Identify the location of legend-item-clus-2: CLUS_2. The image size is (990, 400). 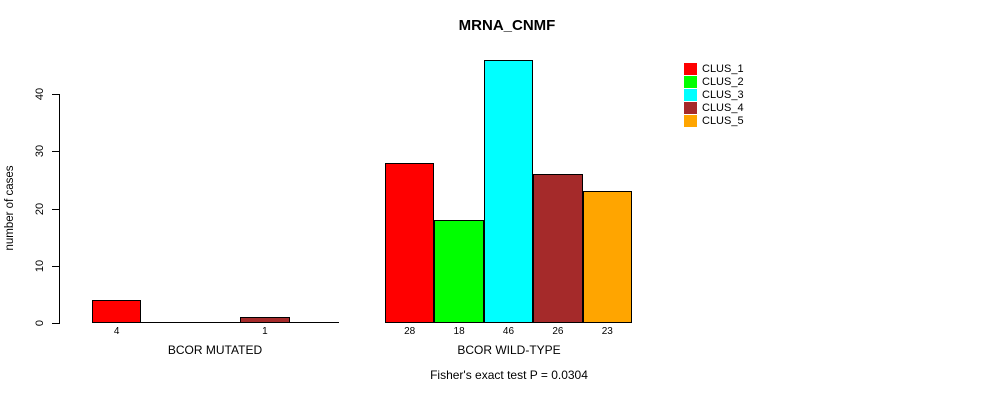
(714, 82).